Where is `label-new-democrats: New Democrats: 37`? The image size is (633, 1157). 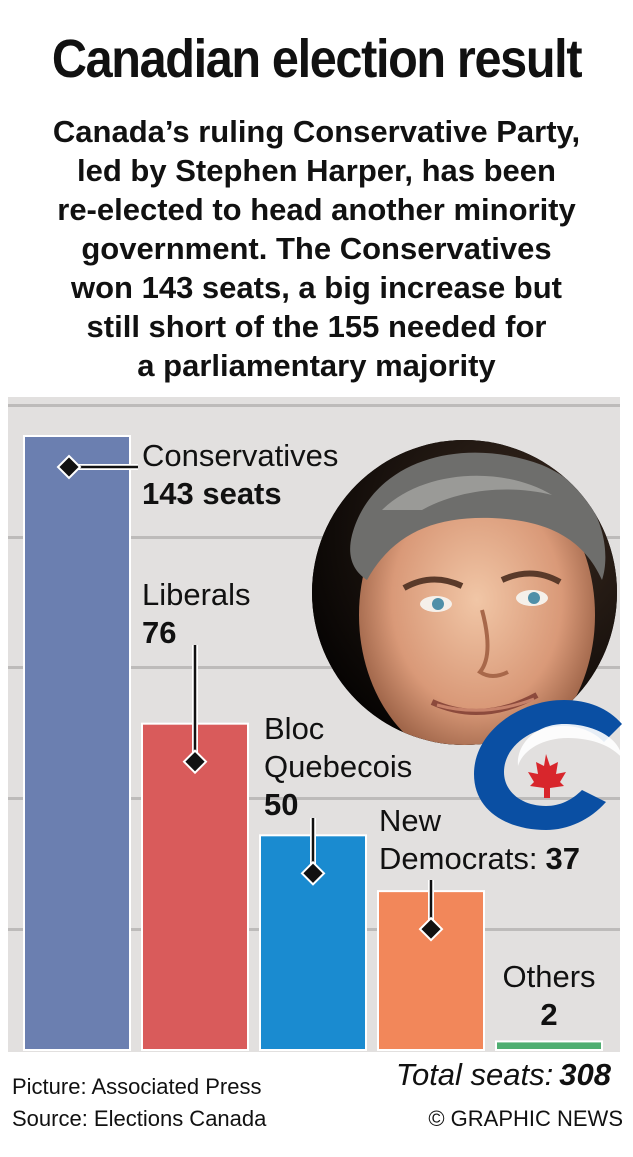
label-new-democrats: New Democrats: 37 is located at coordinates (479, 840).